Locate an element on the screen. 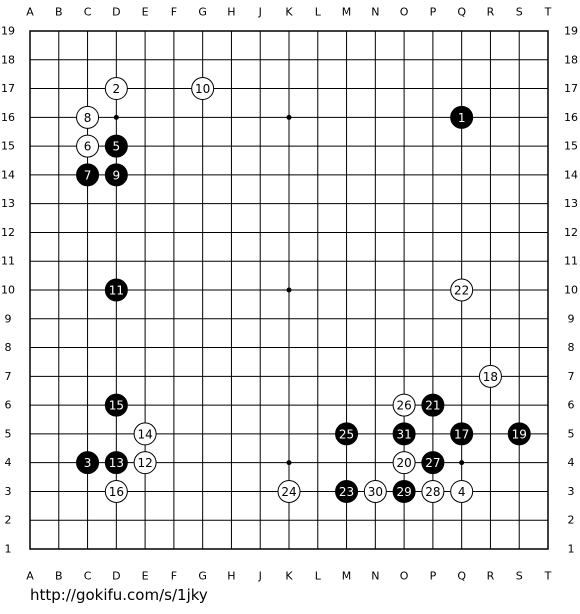  row-label: 17 is located at coordinates (8, 88).